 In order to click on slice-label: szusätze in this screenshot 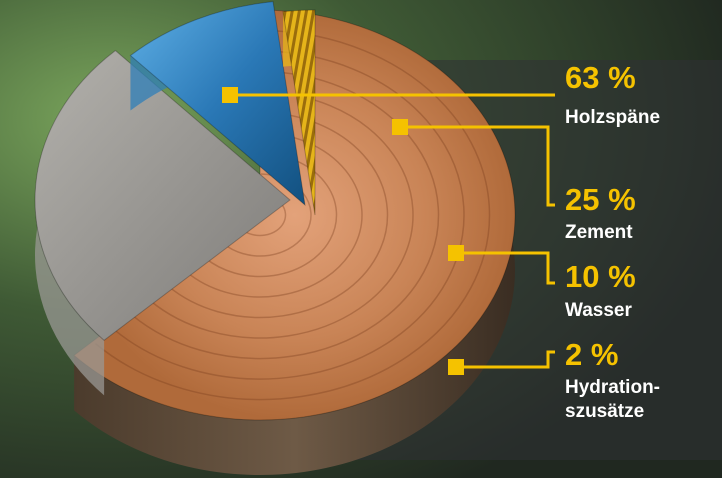, I will do `click(604, 411)`.